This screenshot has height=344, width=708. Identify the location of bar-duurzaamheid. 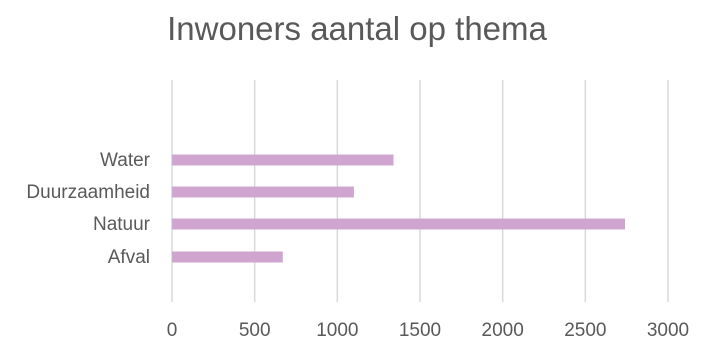
(263, 192).